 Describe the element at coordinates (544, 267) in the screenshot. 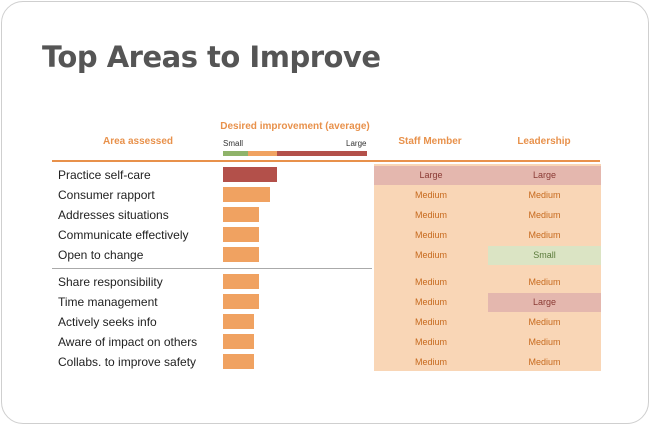

I see `leadership-column-bg` at that location.